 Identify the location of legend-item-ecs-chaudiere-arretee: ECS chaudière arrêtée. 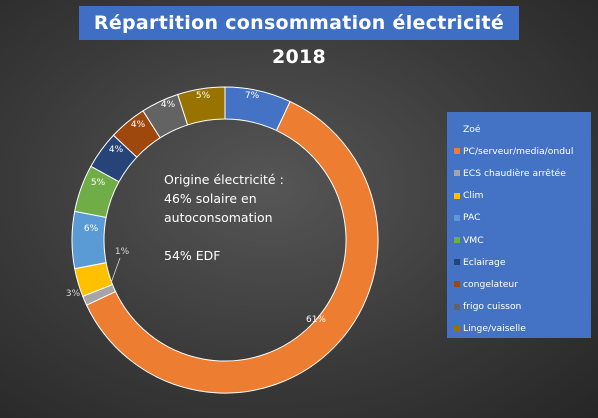
(519, 173).